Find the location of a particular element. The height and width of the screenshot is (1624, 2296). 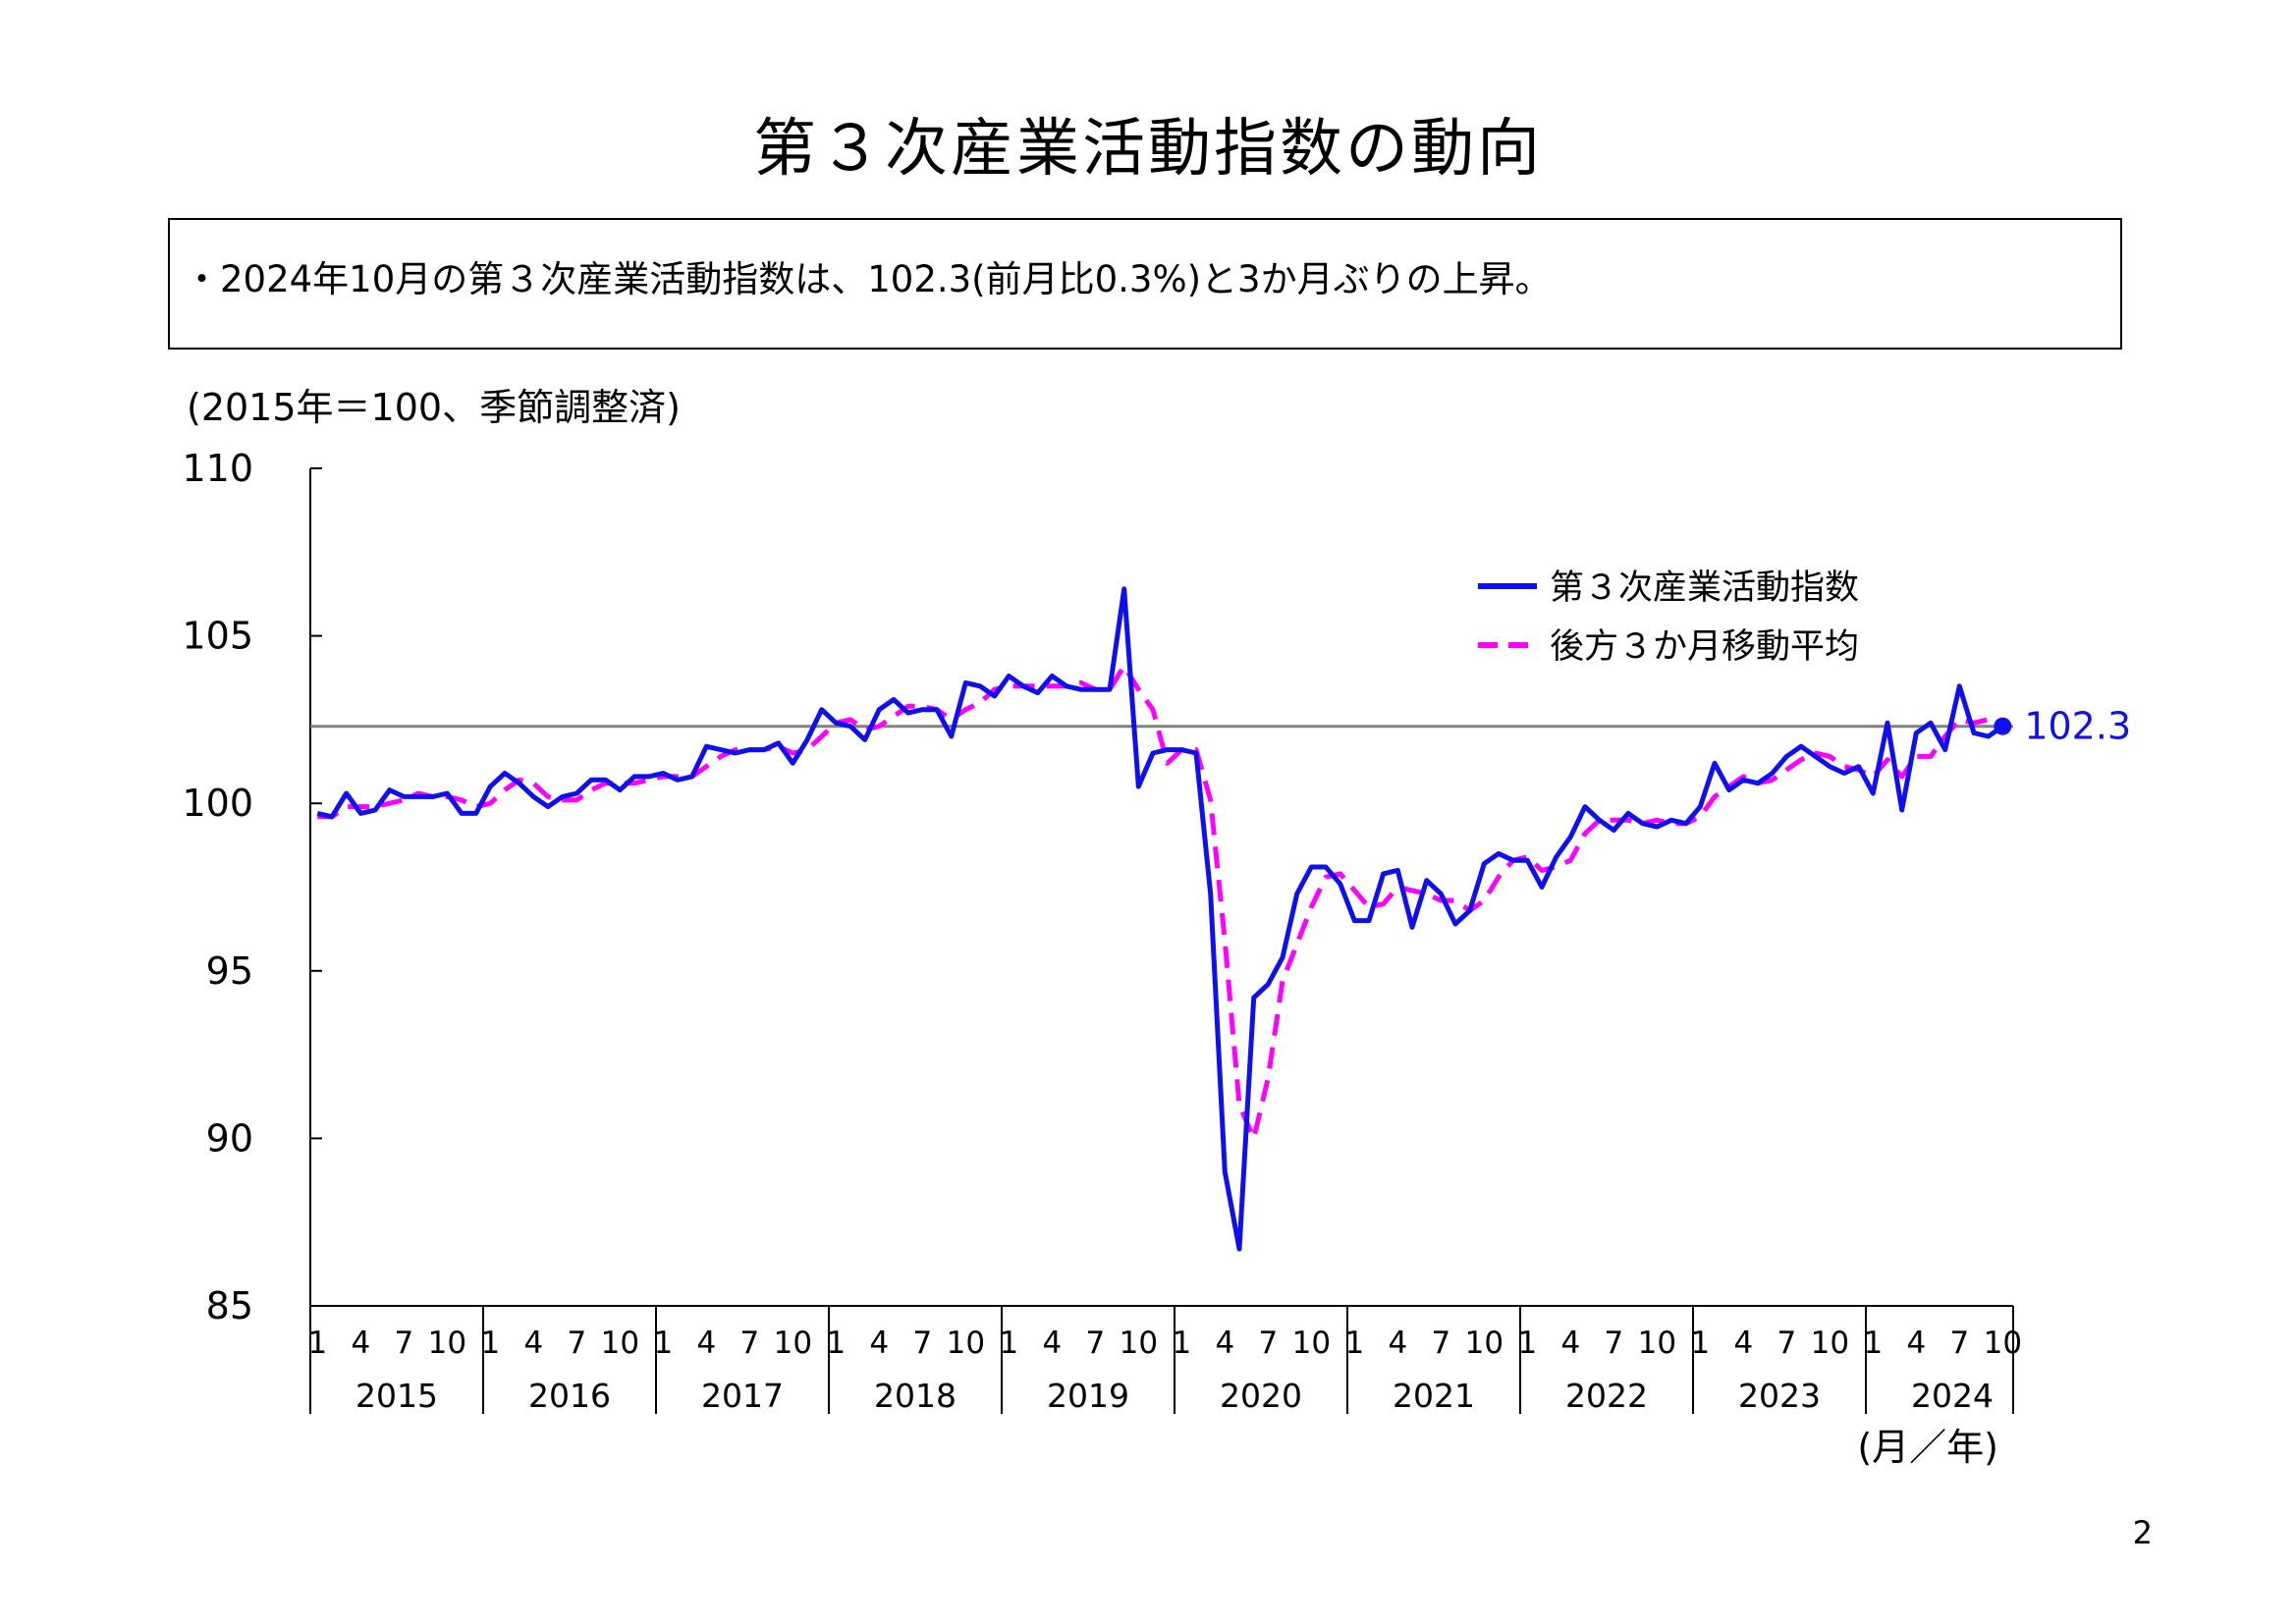

year-label: 2016 is located at coordinates (569, 1396).